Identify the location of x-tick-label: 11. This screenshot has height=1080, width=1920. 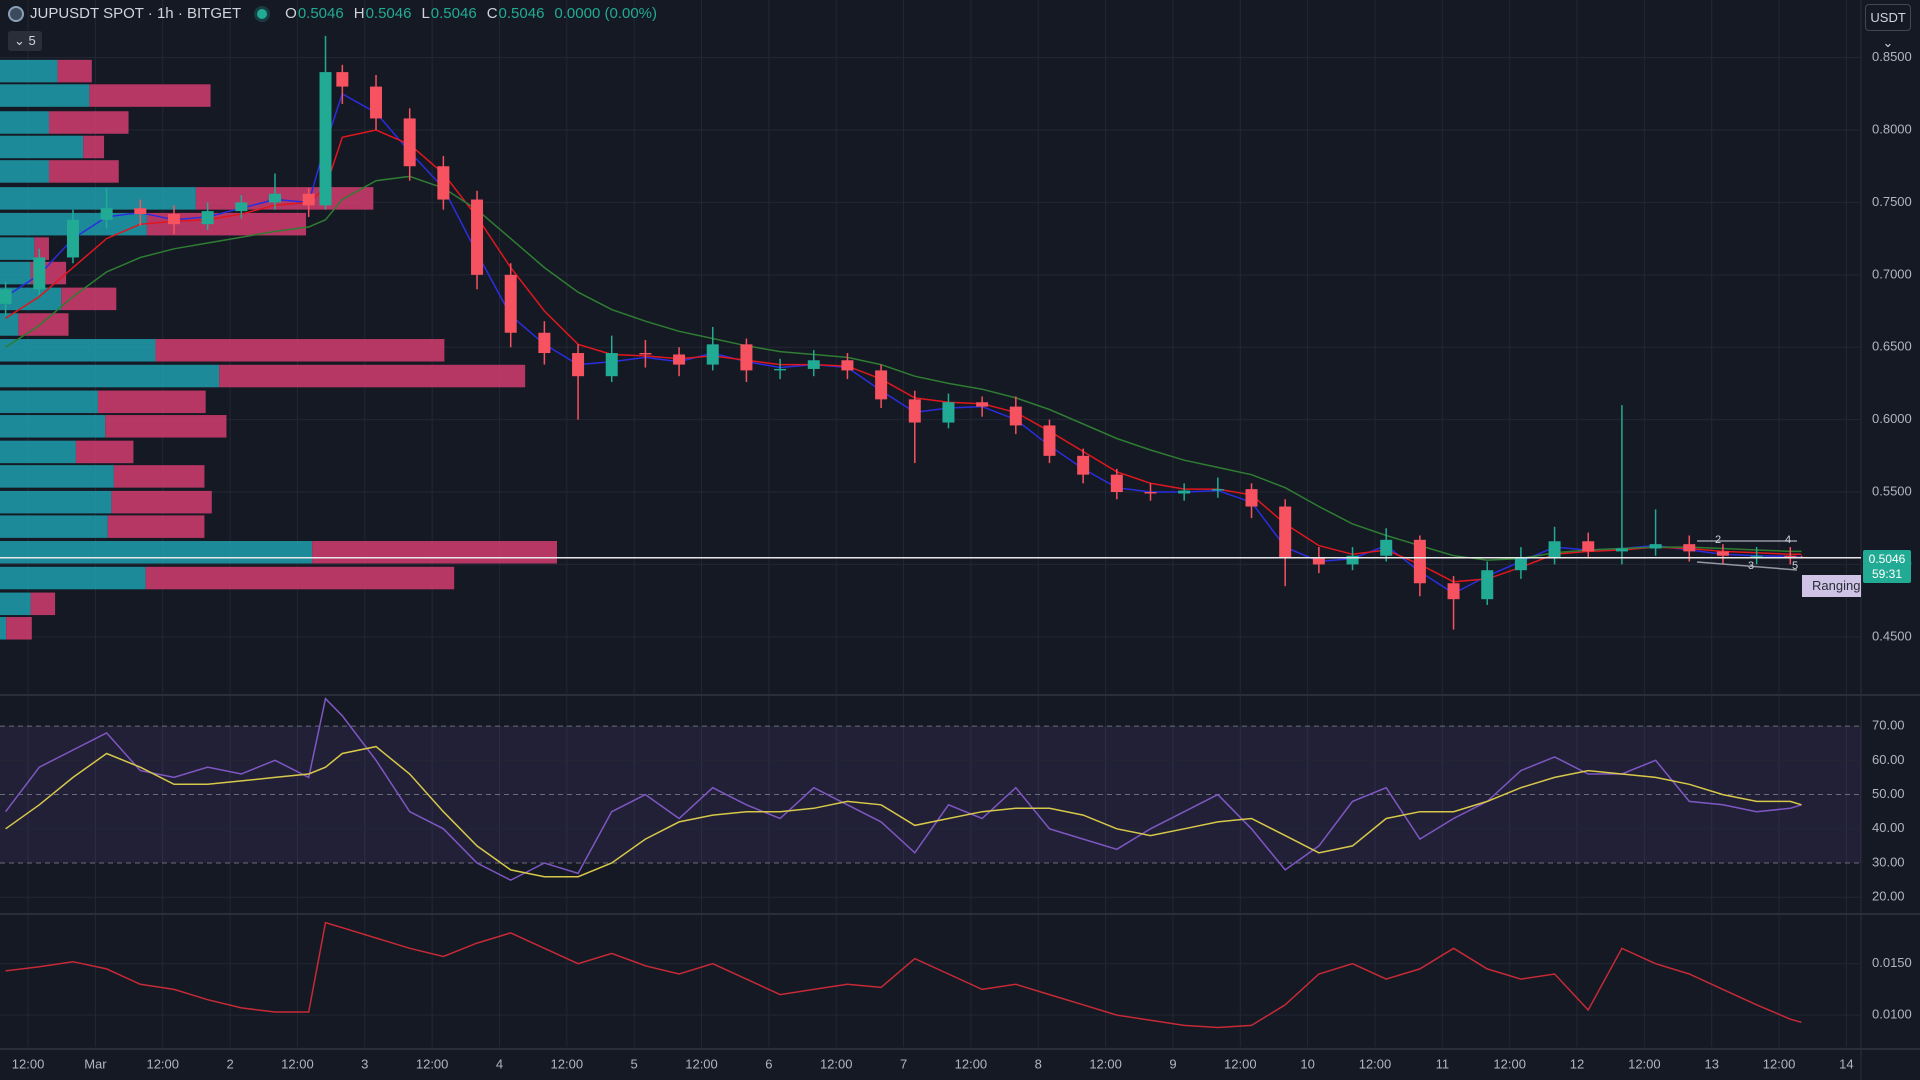
(1443, 1063).